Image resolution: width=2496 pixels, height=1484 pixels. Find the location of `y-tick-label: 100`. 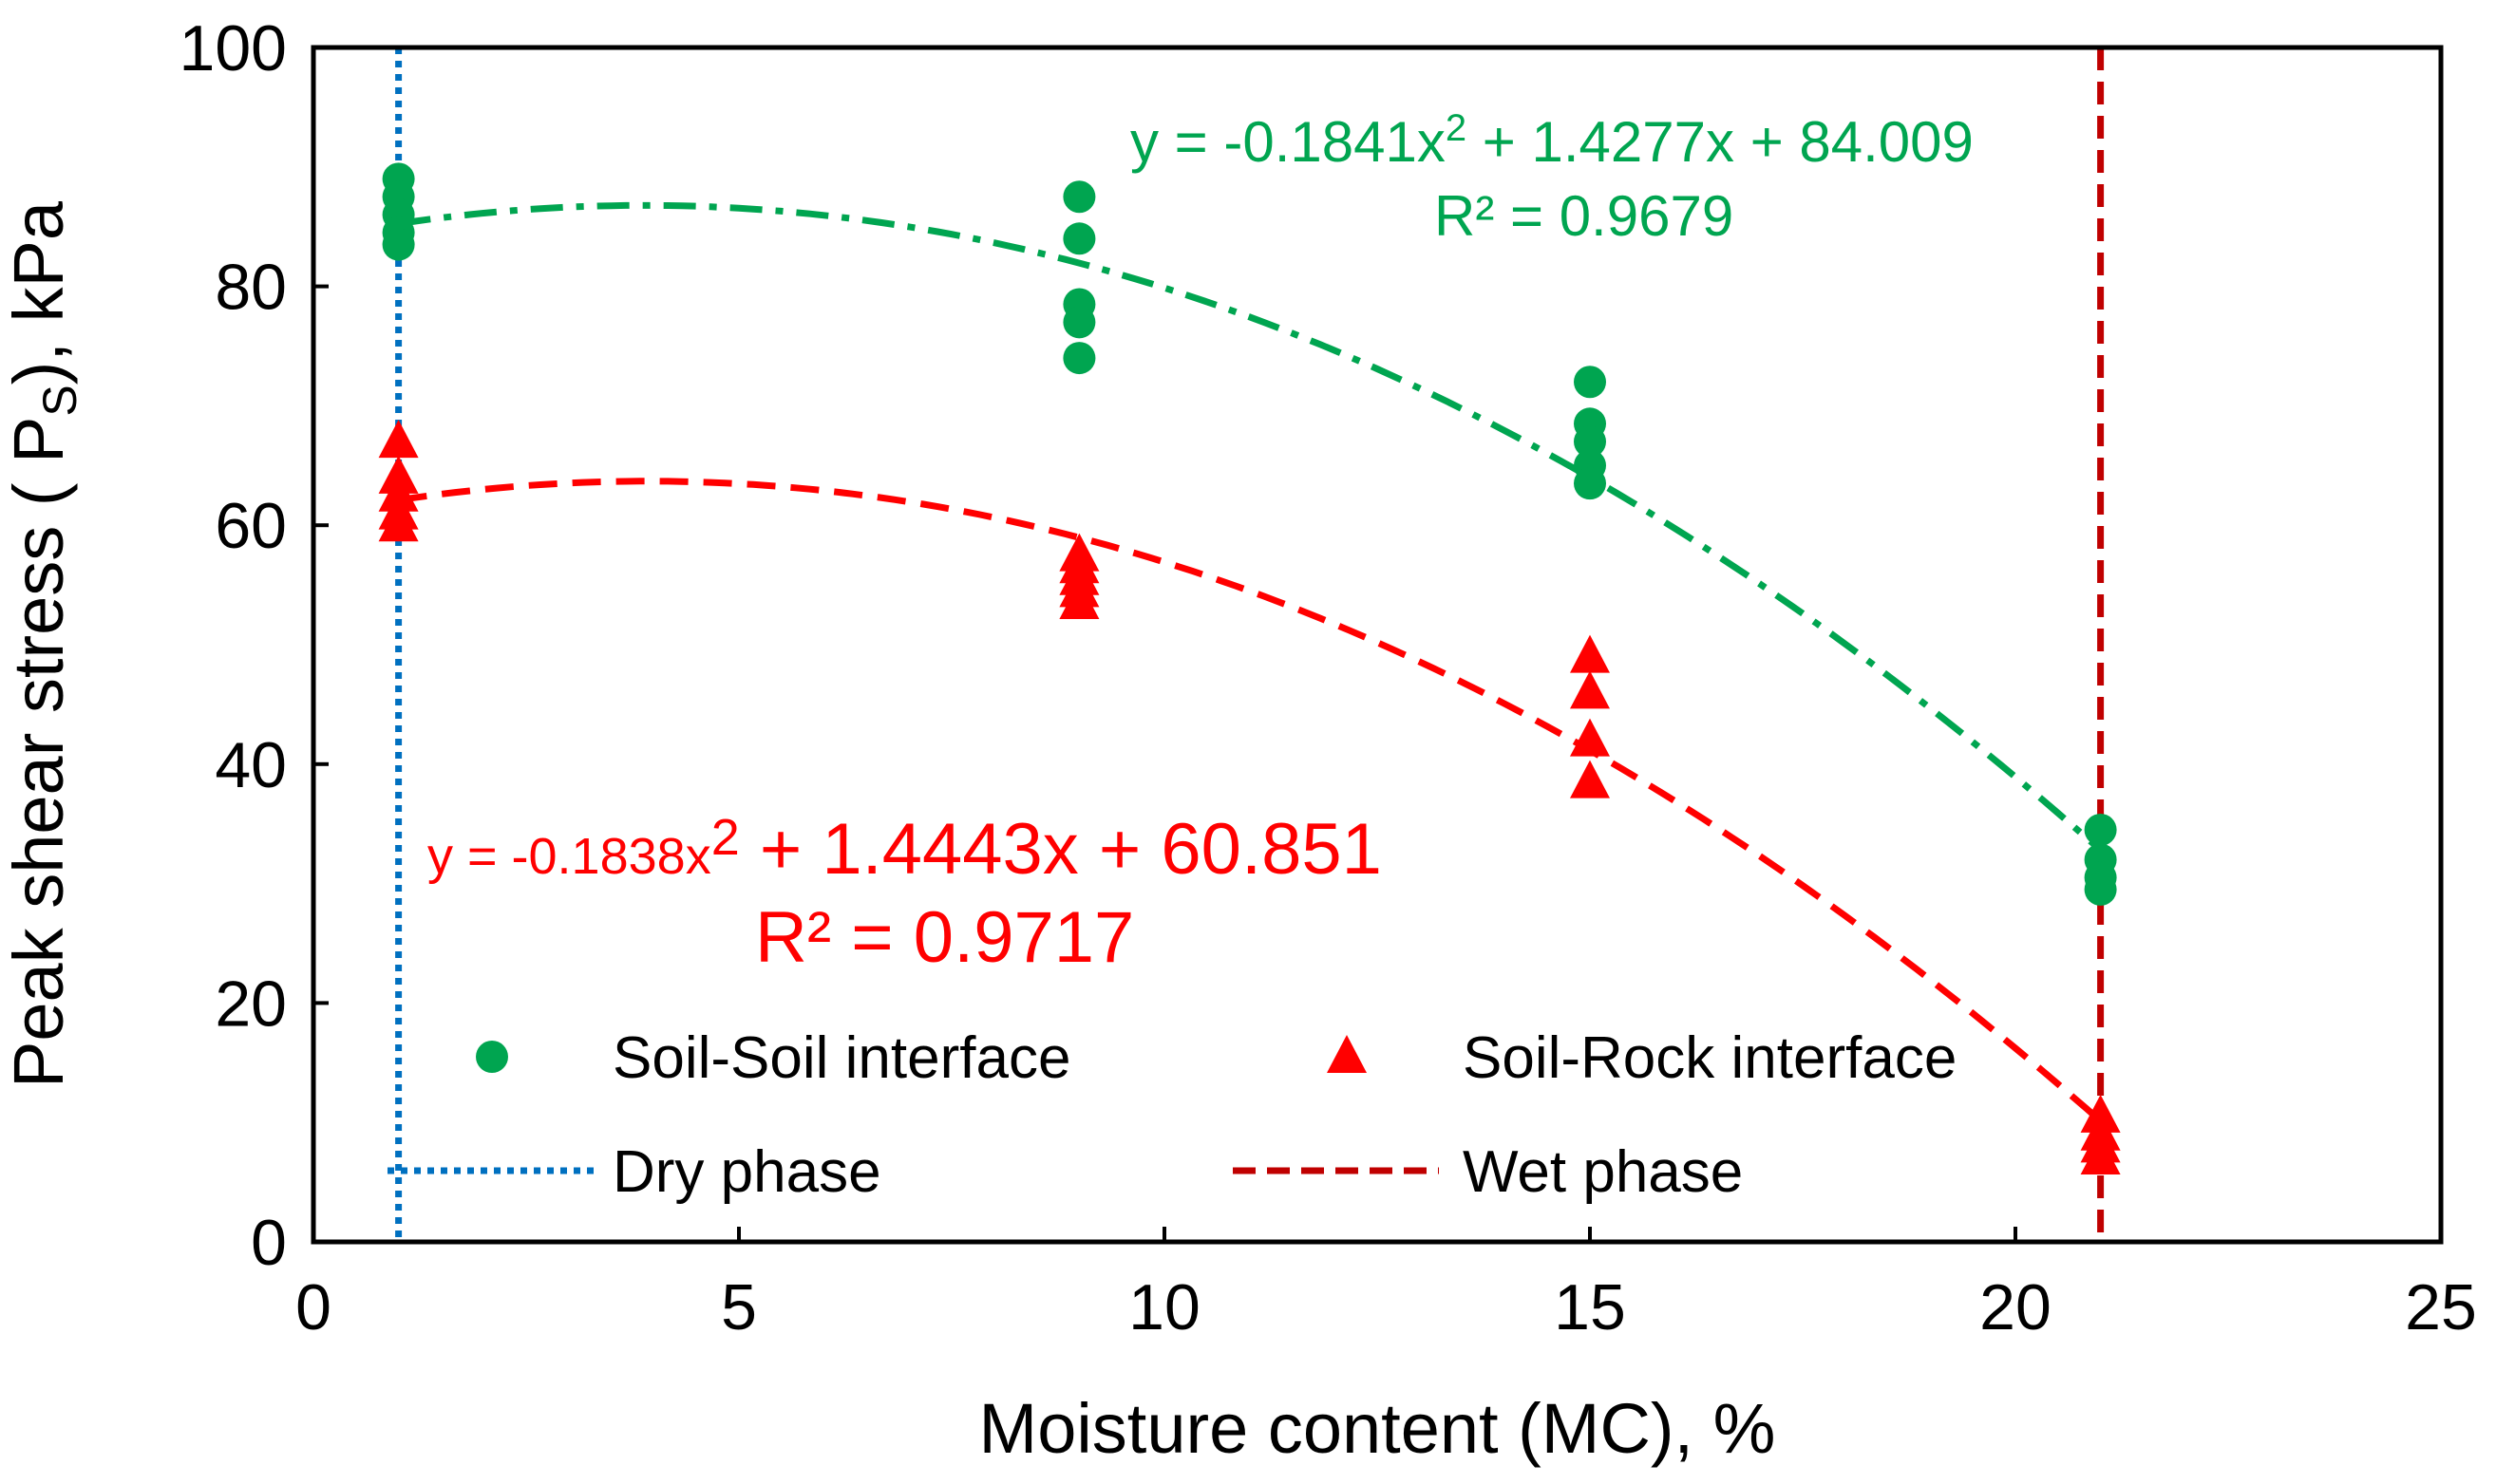

y-tick-label: 100 is located at coordinates (233, 48).